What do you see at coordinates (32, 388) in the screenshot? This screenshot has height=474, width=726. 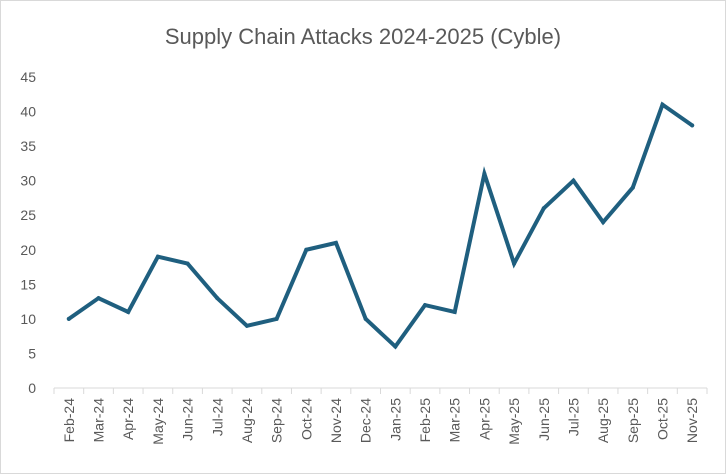 I see `y-tick-label: 0` at bounding box center [32, 388].